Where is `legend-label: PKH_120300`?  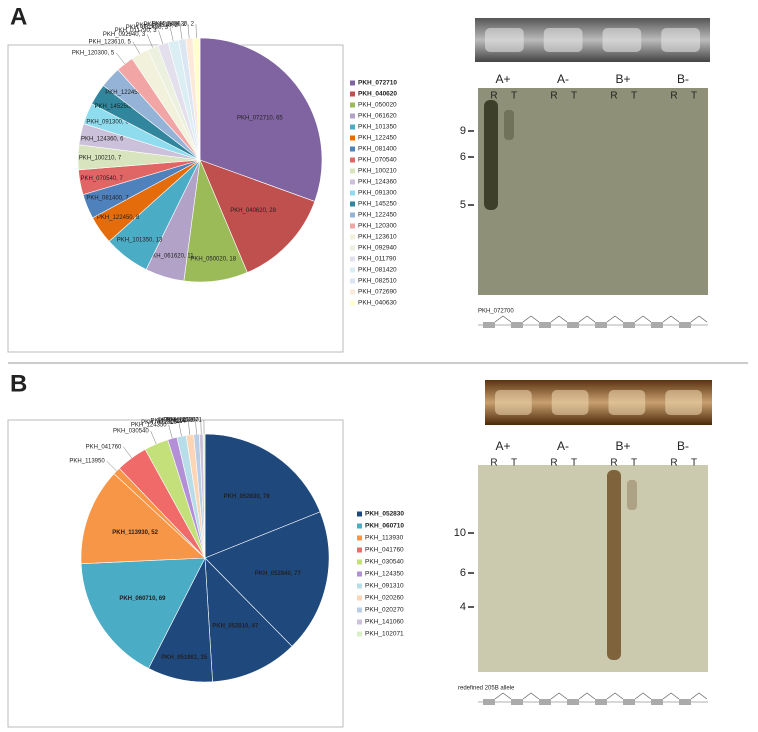 legend-label: PKH_120300 is located at coordinates (377, 226).